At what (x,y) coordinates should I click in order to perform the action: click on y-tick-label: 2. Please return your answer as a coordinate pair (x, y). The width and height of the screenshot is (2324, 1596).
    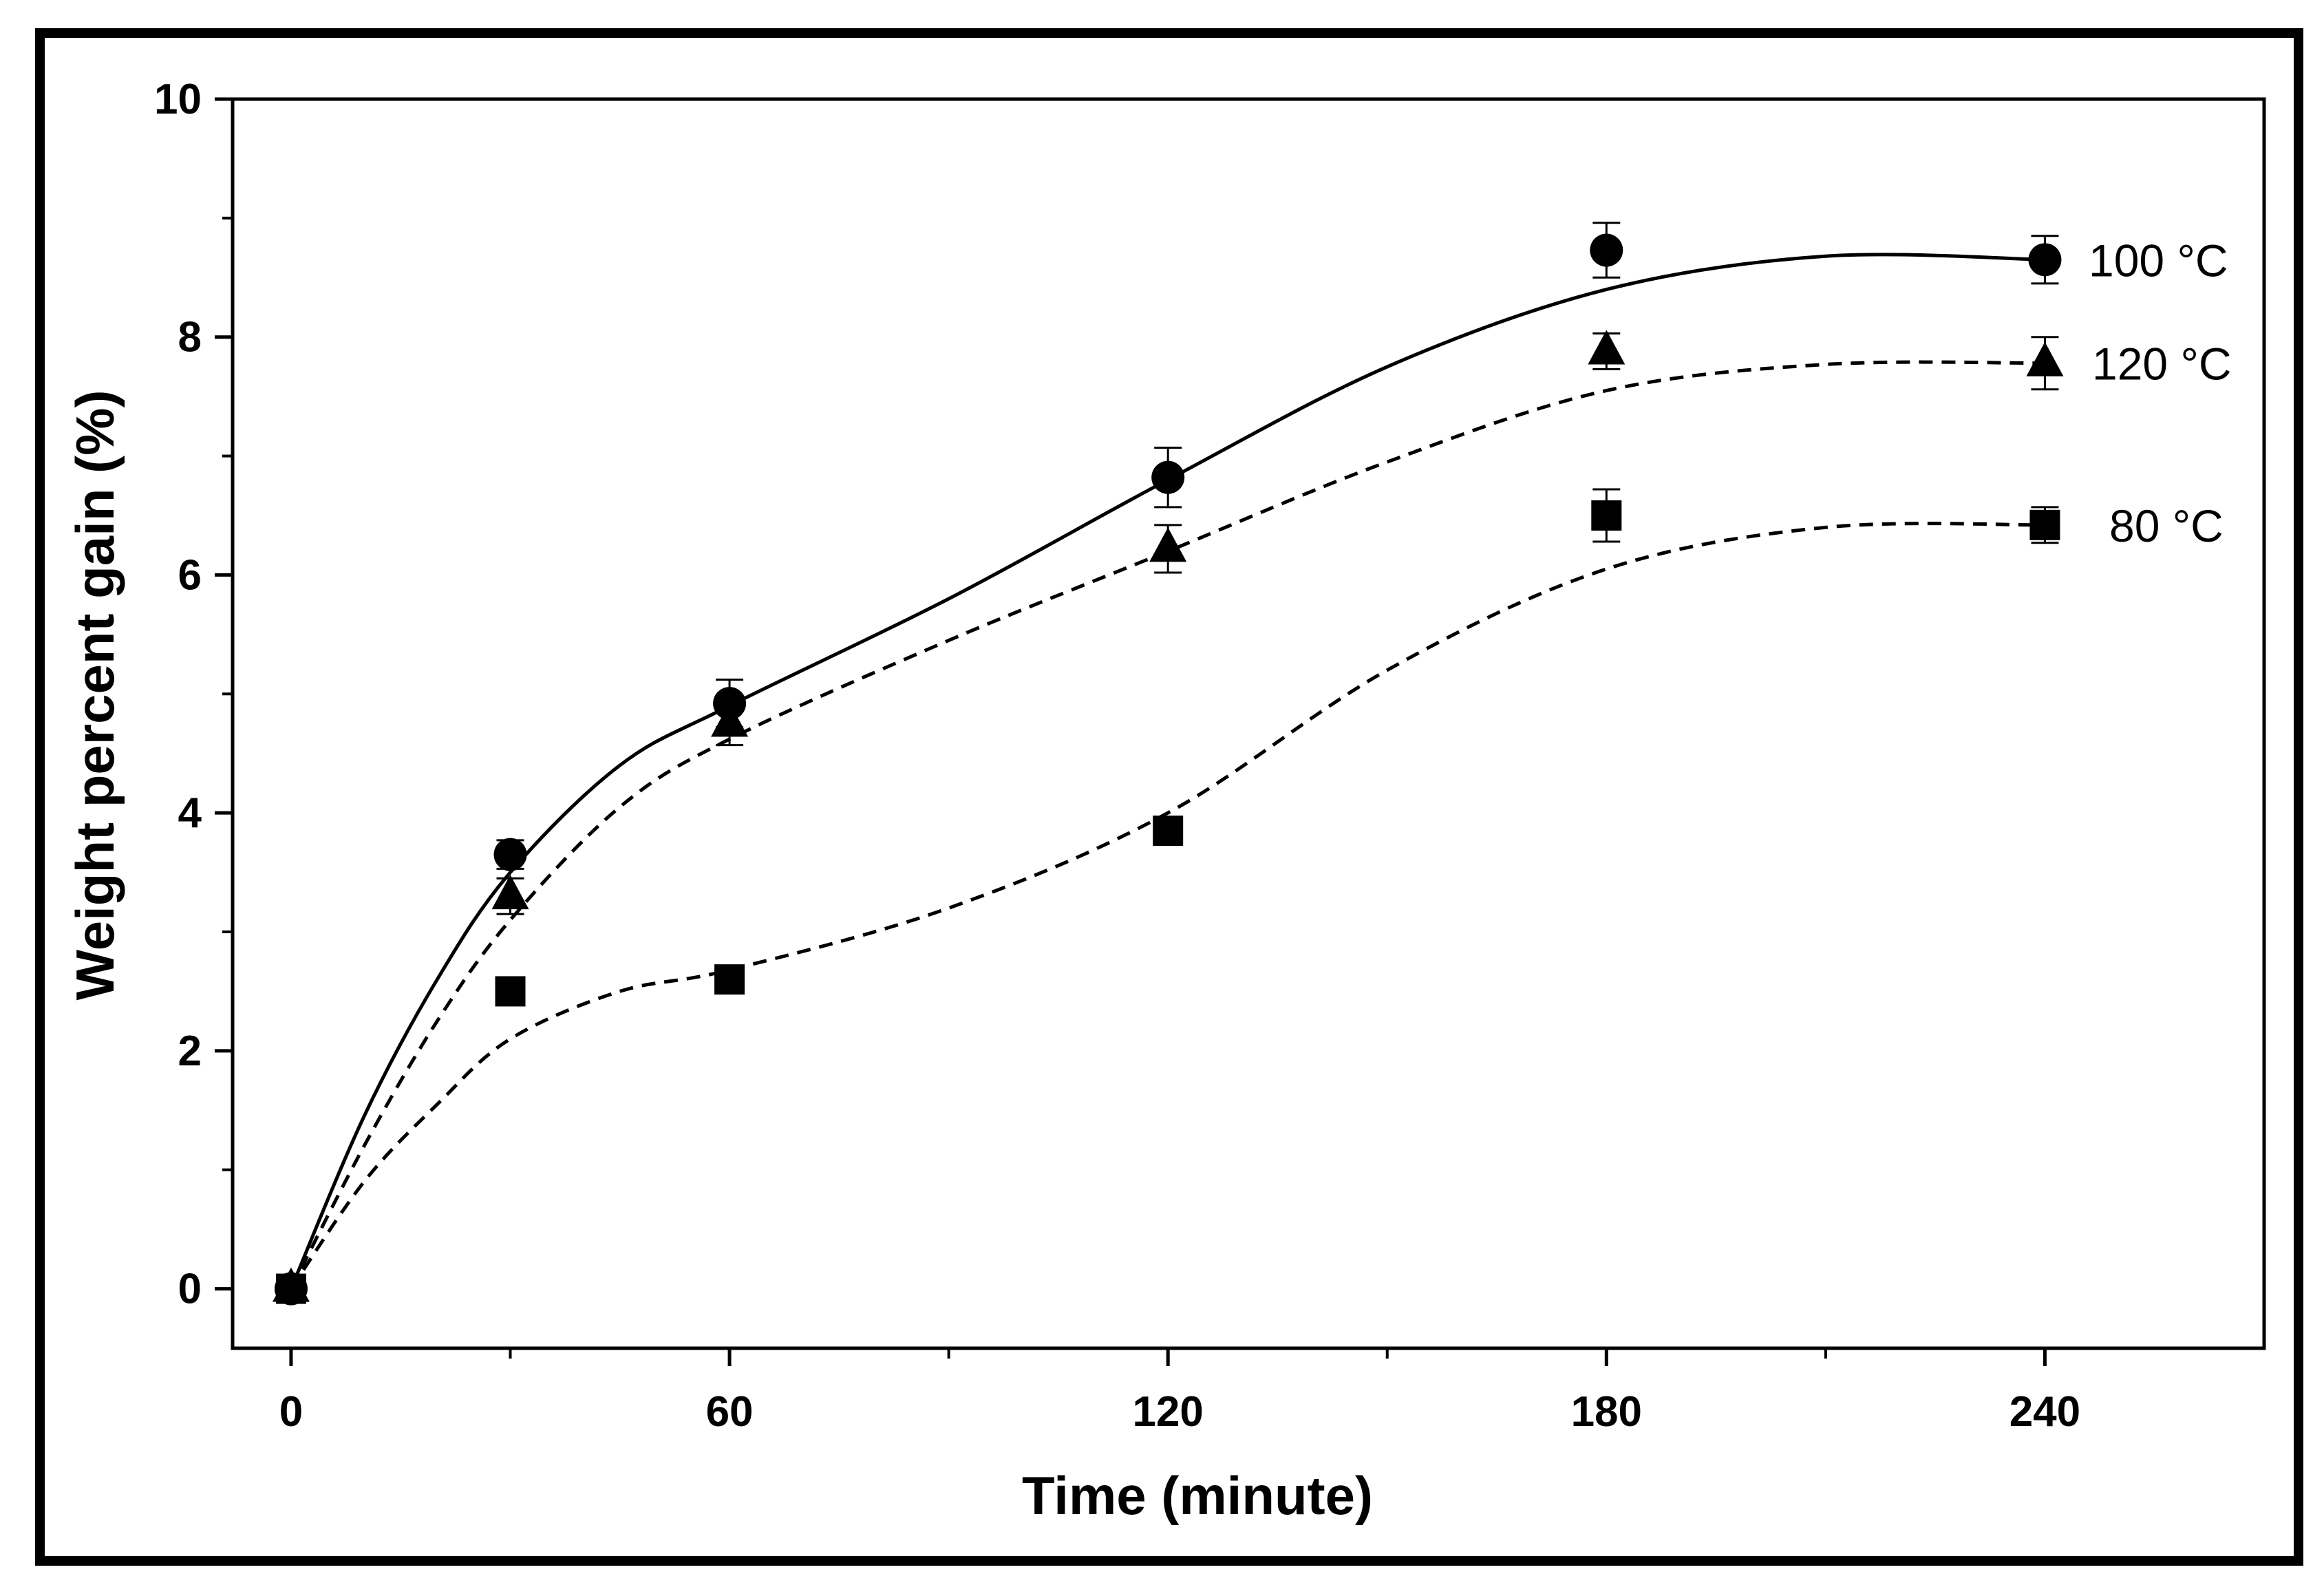
    Looking at the image, I should click on (190, 1051).